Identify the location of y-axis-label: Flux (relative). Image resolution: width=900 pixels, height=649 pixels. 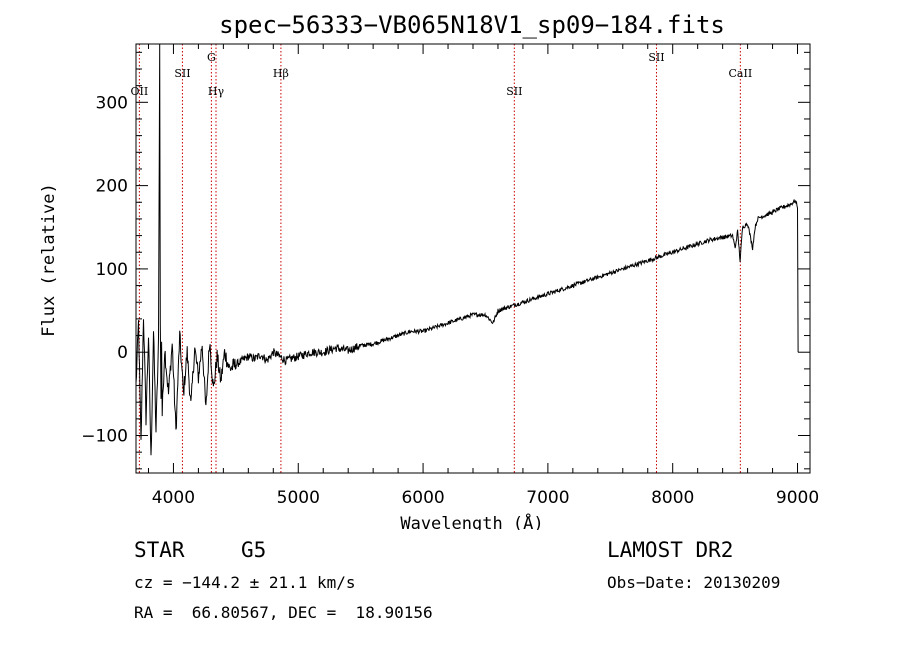
(49, 260).